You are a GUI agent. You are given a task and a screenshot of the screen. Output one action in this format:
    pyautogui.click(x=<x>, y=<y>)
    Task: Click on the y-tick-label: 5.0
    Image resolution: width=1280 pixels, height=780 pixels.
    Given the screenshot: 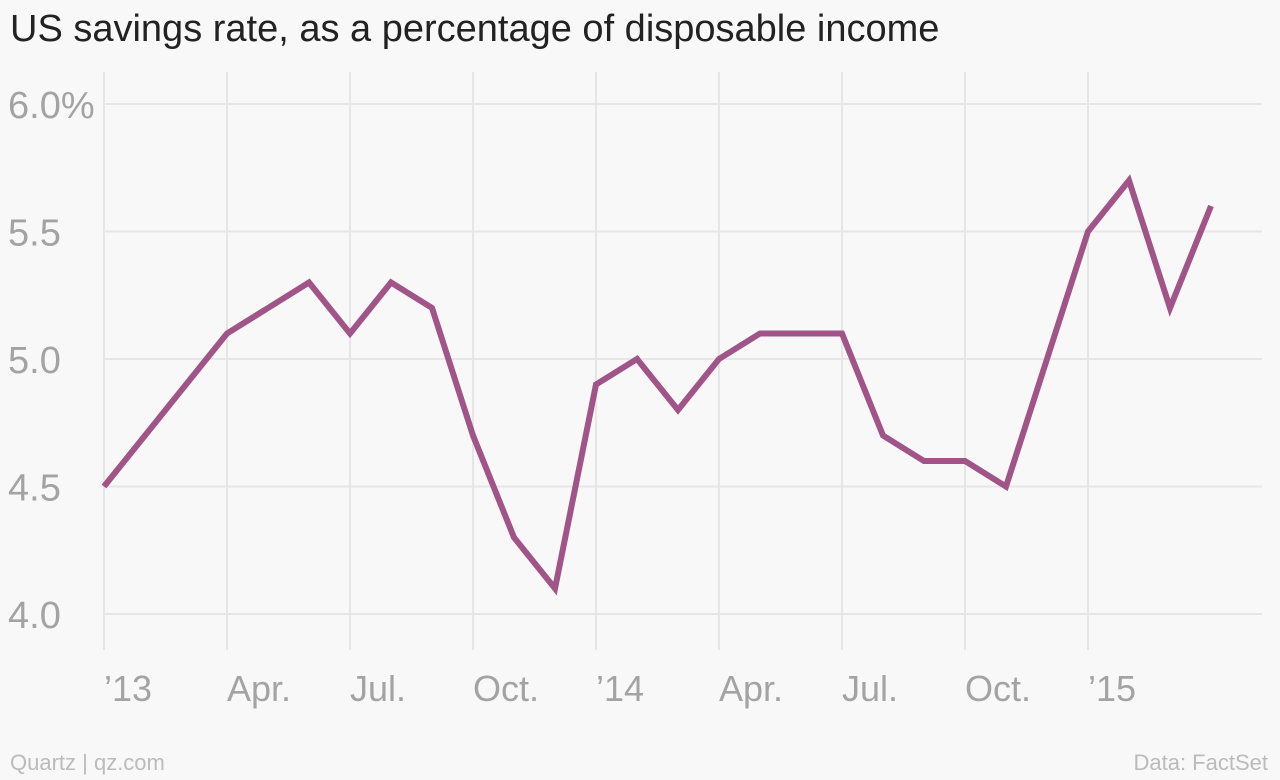 What is the action you would take?
    pyautogui.click(x=34, y=361)
    